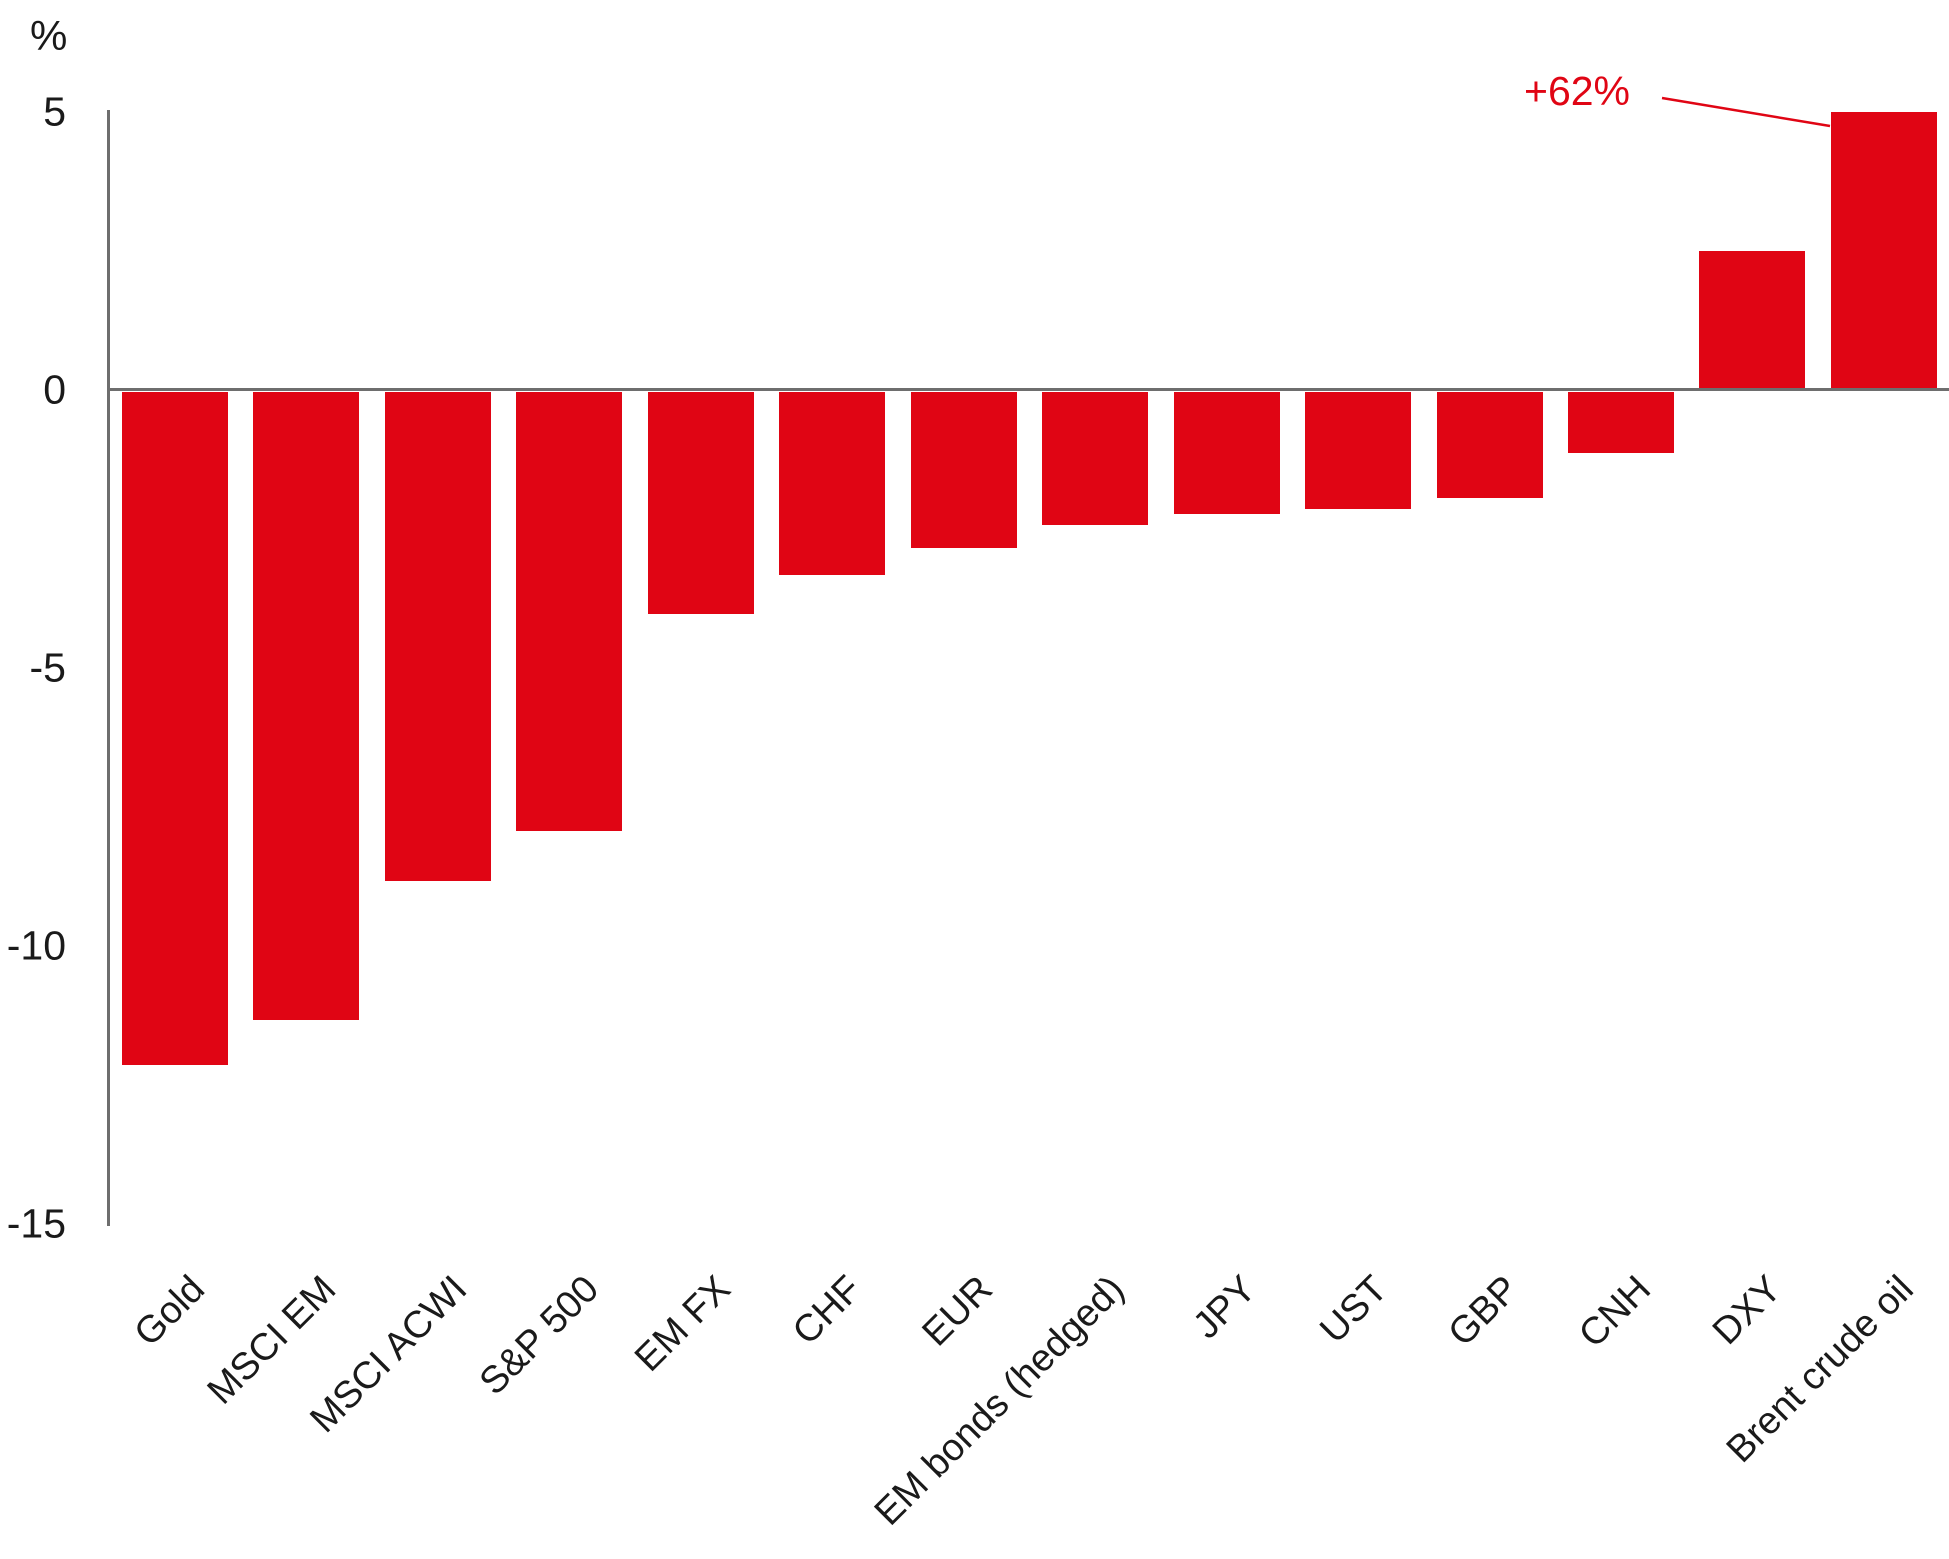 The width and height of the screenshot is (1949, 1559). Describe the element at coordinates (36, 945) in the screenshot. I see `y-tick-label: -10` at that location.